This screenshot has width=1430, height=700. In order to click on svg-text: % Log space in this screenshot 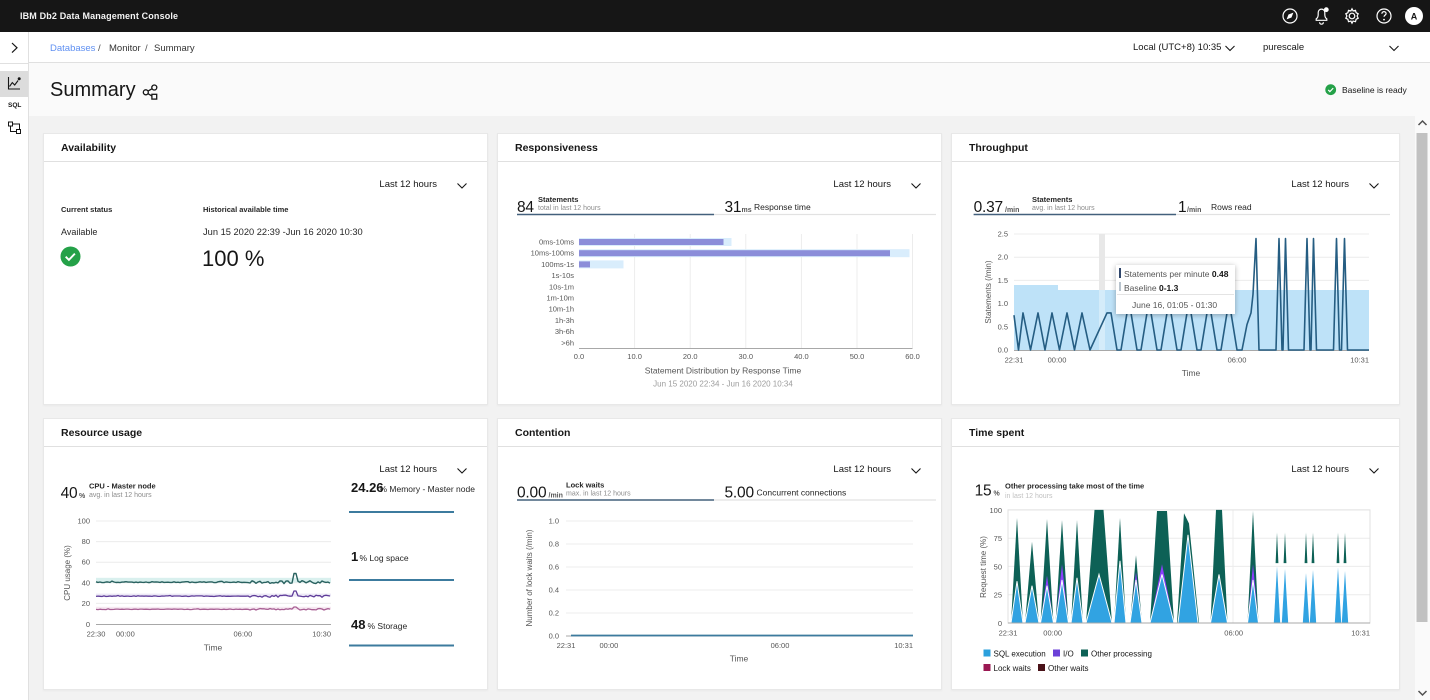, I will do `click(384, 558)`.